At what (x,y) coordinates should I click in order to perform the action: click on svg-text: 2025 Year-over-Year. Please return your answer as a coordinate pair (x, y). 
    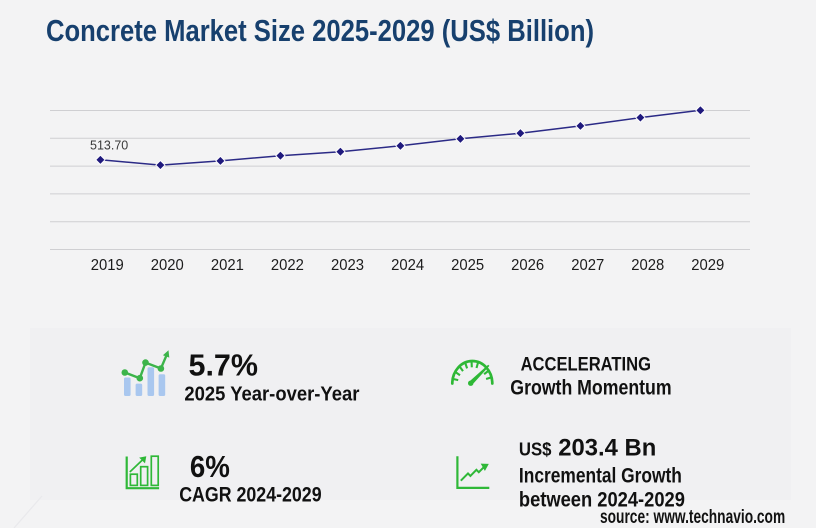
    Looking at the image, I should click on (271, 393).